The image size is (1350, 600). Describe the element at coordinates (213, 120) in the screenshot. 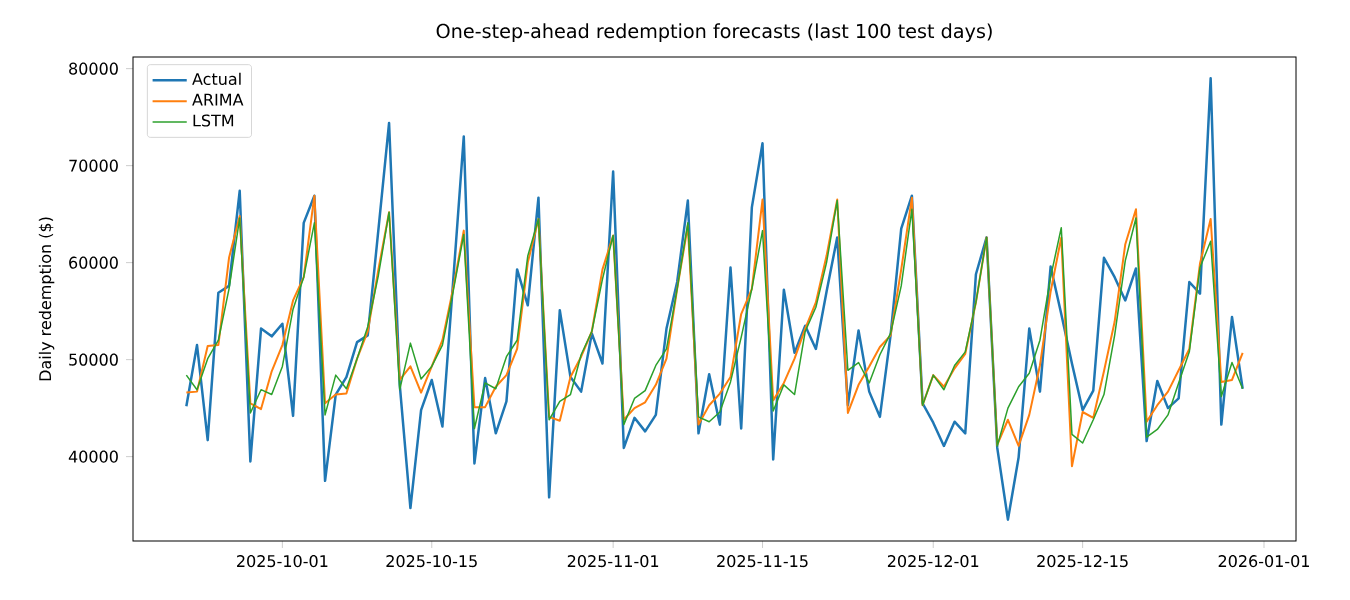

I see `legend-label: LSTM` at that location.